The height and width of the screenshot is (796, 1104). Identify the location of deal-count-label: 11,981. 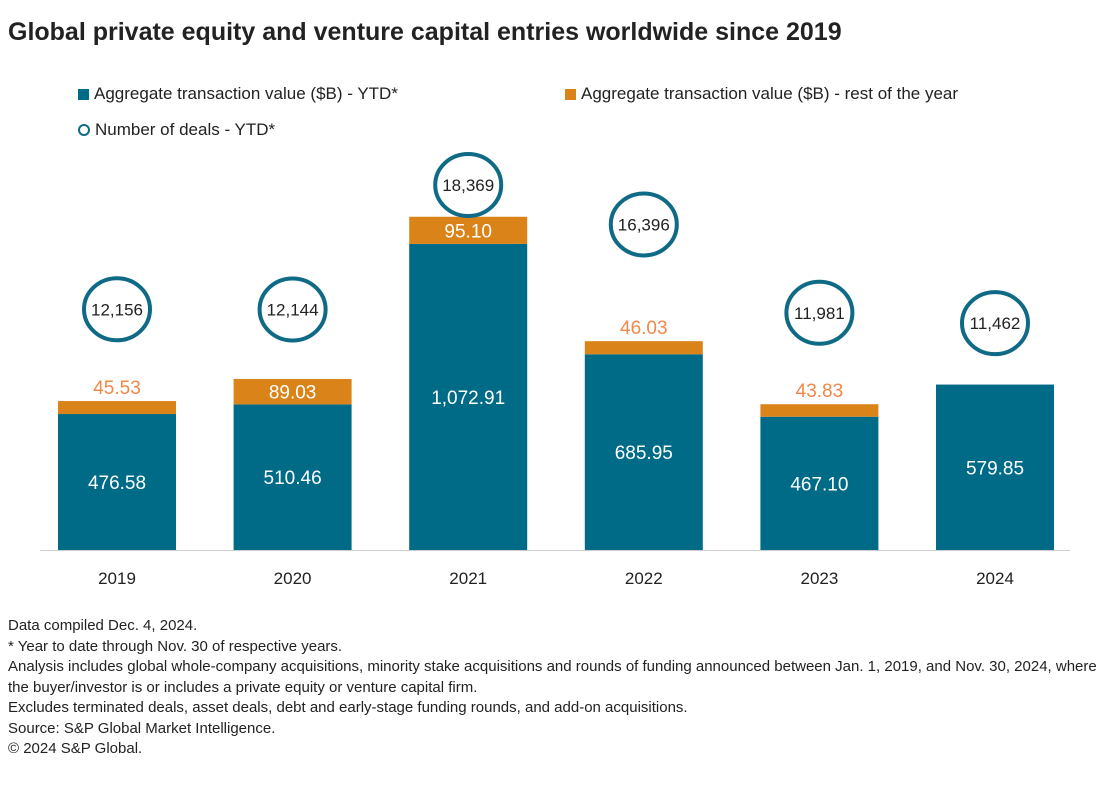
(819, 313).